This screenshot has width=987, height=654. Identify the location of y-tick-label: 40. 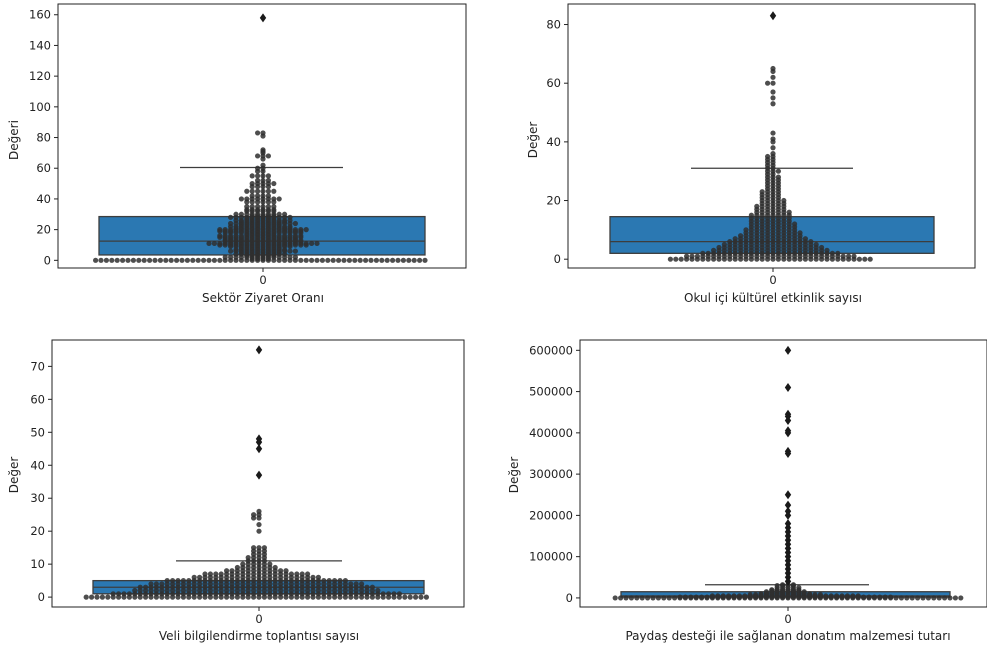
(43, 199).